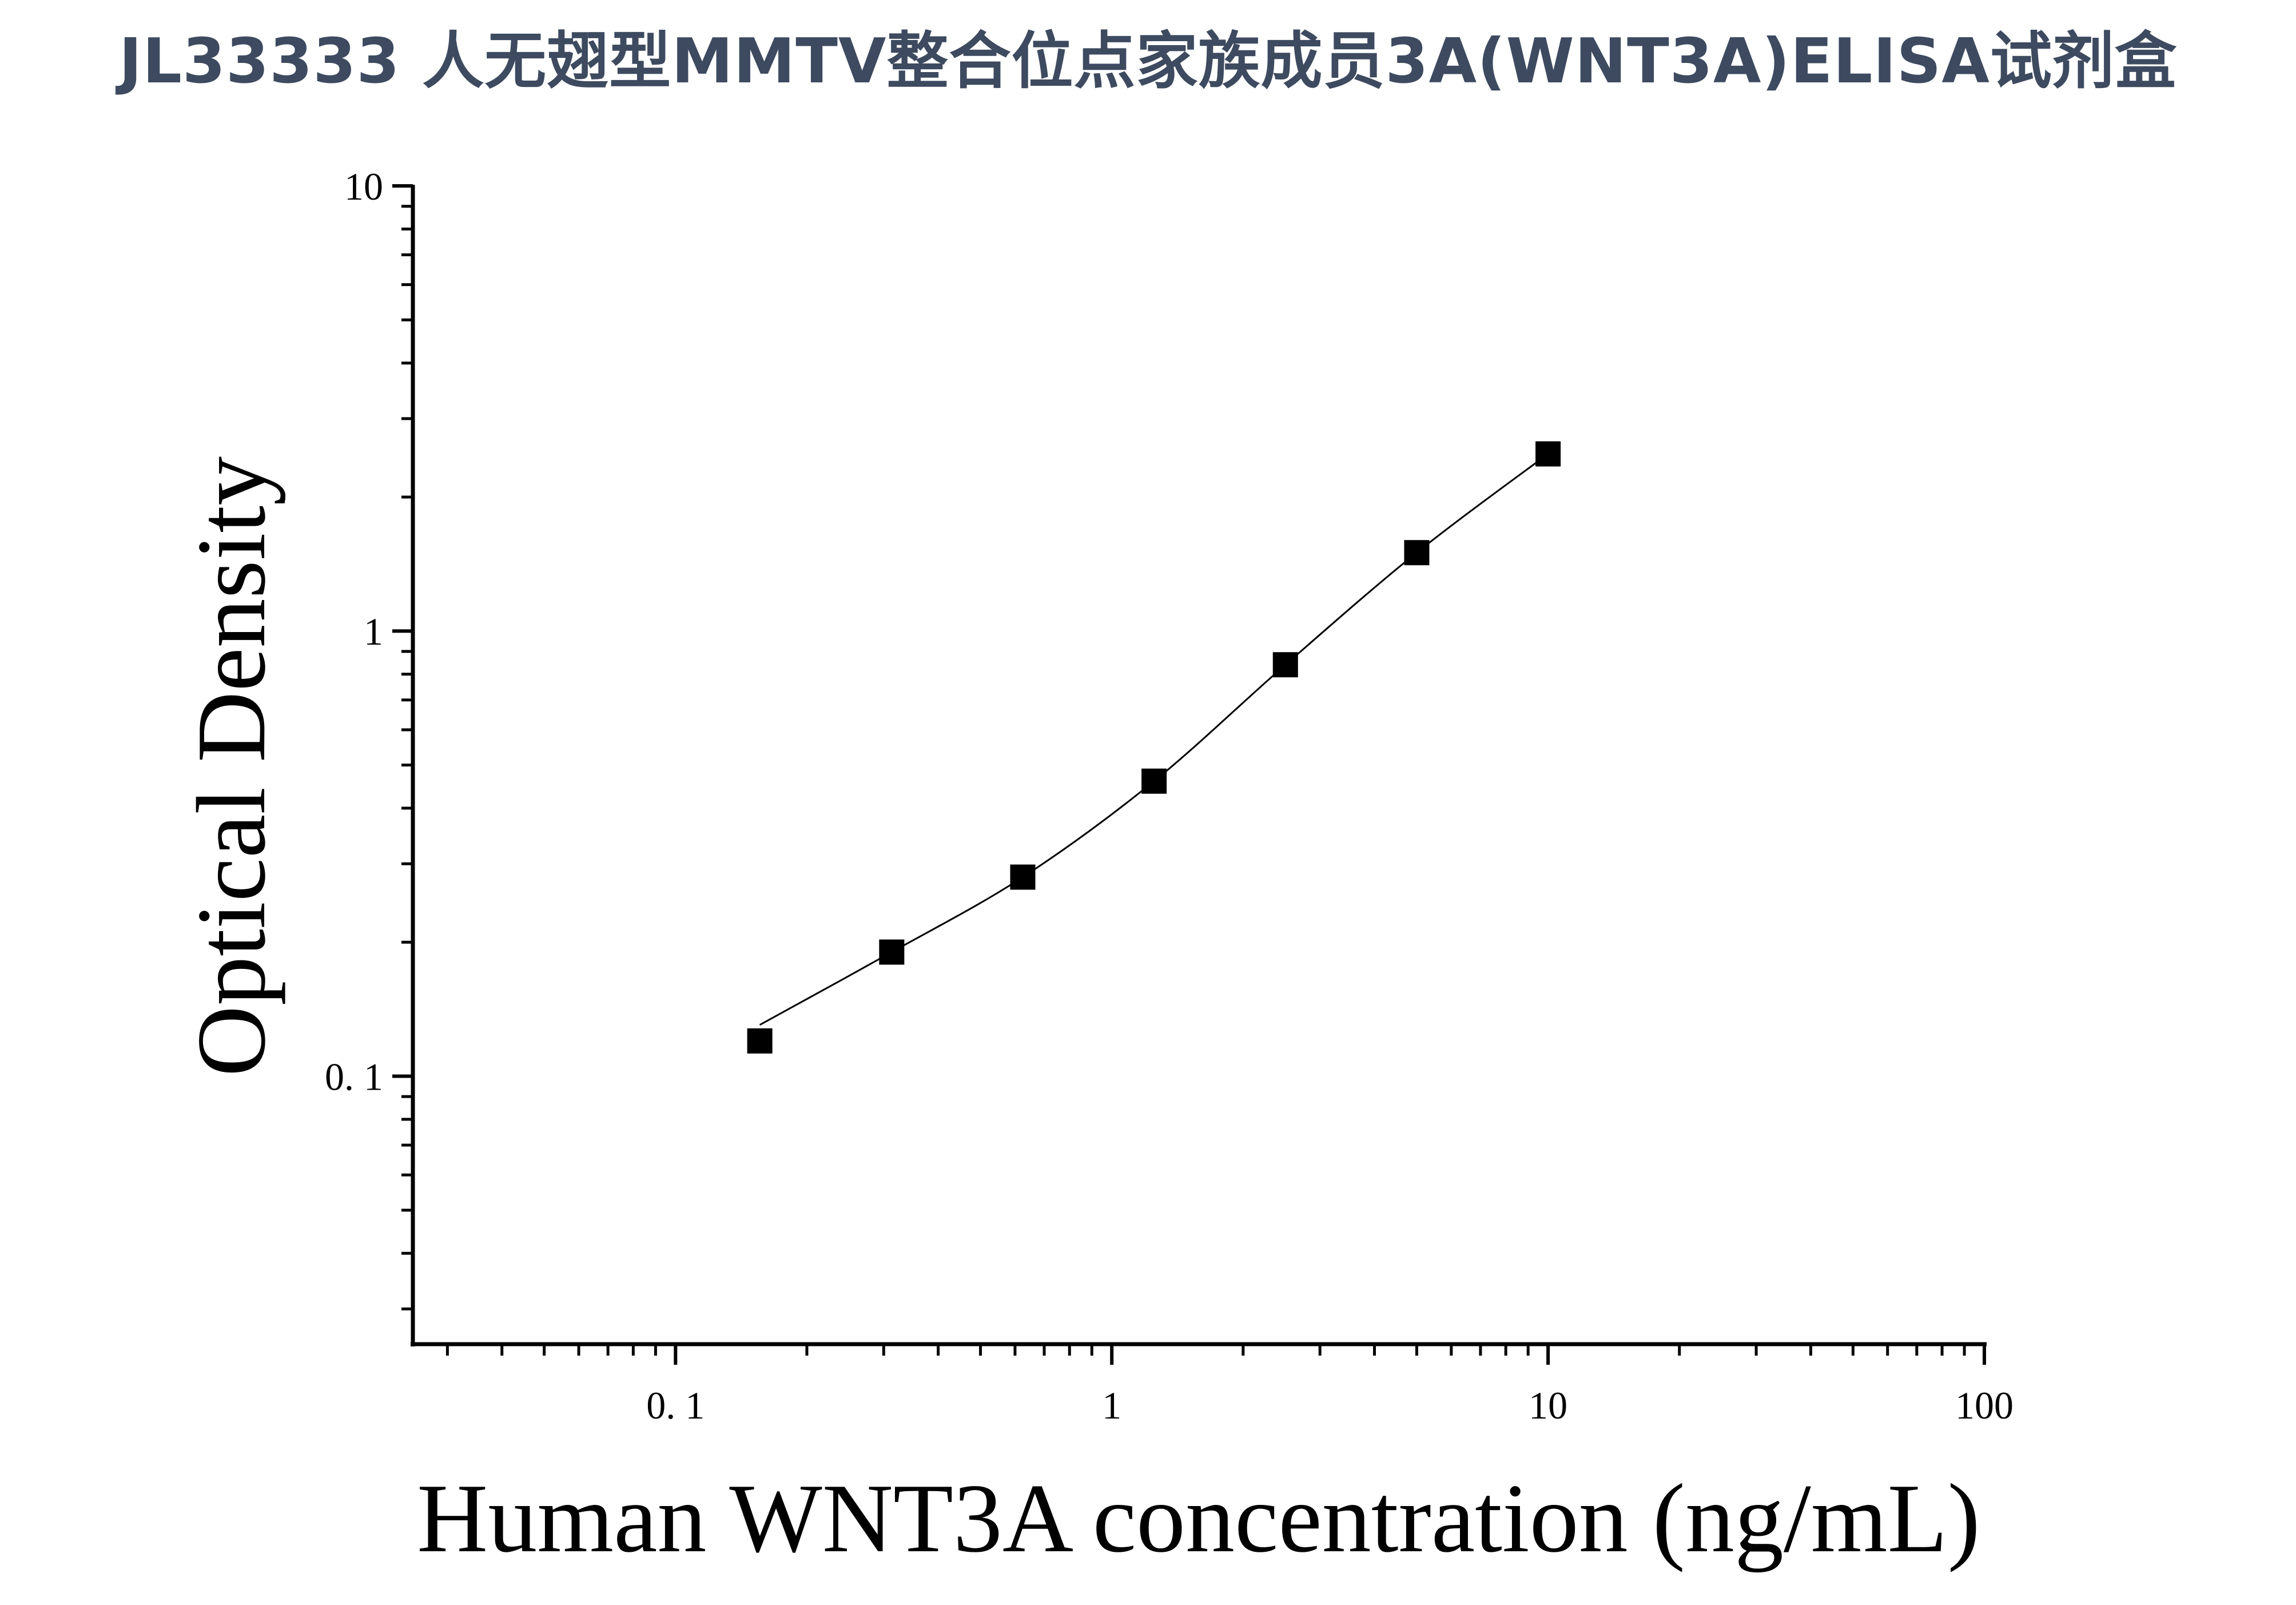 The height and width of the screenshot is (1605, 2296). I want to click on fit-curve, so click(1154, 739).